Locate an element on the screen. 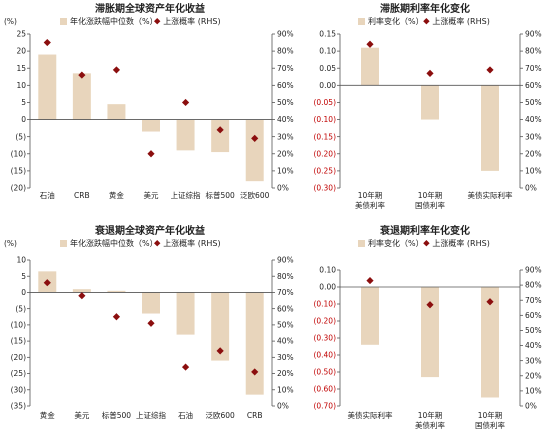 The height and width of the screenshot is (434, 550). left-tick-label: 25 is located at coordinates (21, 34).